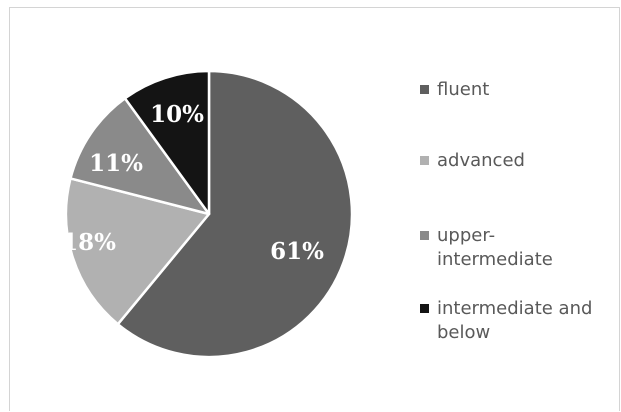 The height and width of the screenshot is (412, 621). What do you see at coordinates (167, 142) in the screenshot?
I see `pie-slice-intermediate-and-below` at bounding box center [167, 142].